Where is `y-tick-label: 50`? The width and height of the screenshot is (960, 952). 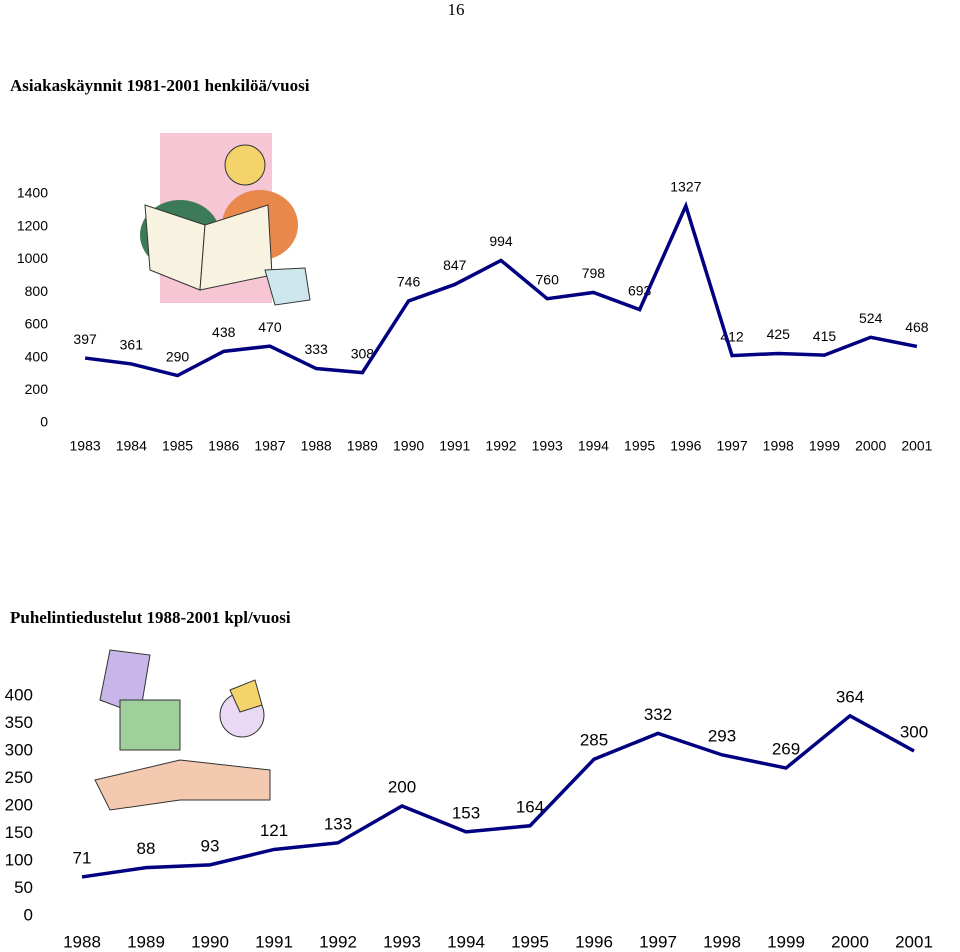
y-tick-label: 50 is located at coordinates (23, 887).